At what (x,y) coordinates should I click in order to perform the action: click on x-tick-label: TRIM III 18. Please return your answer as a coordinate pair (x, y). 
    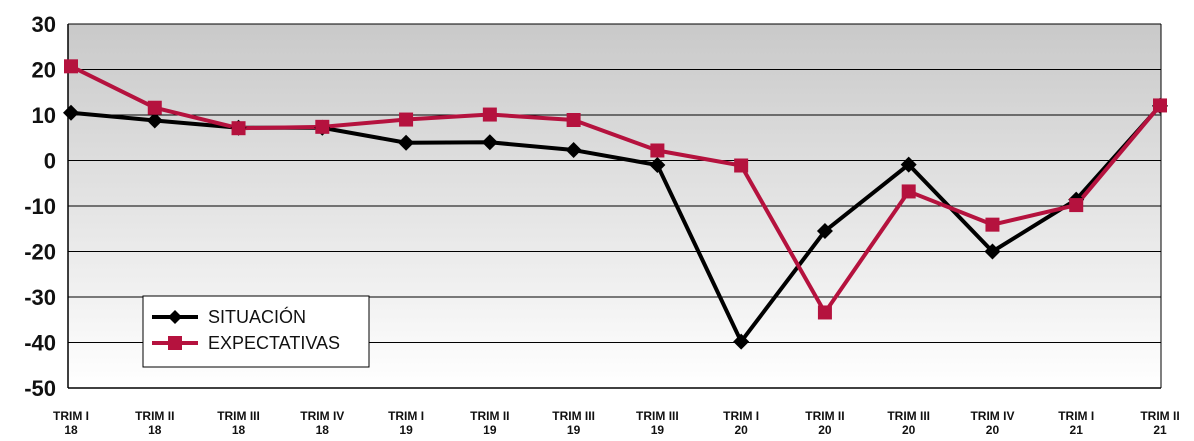
    Looking at the image, I should click on (238, 423).